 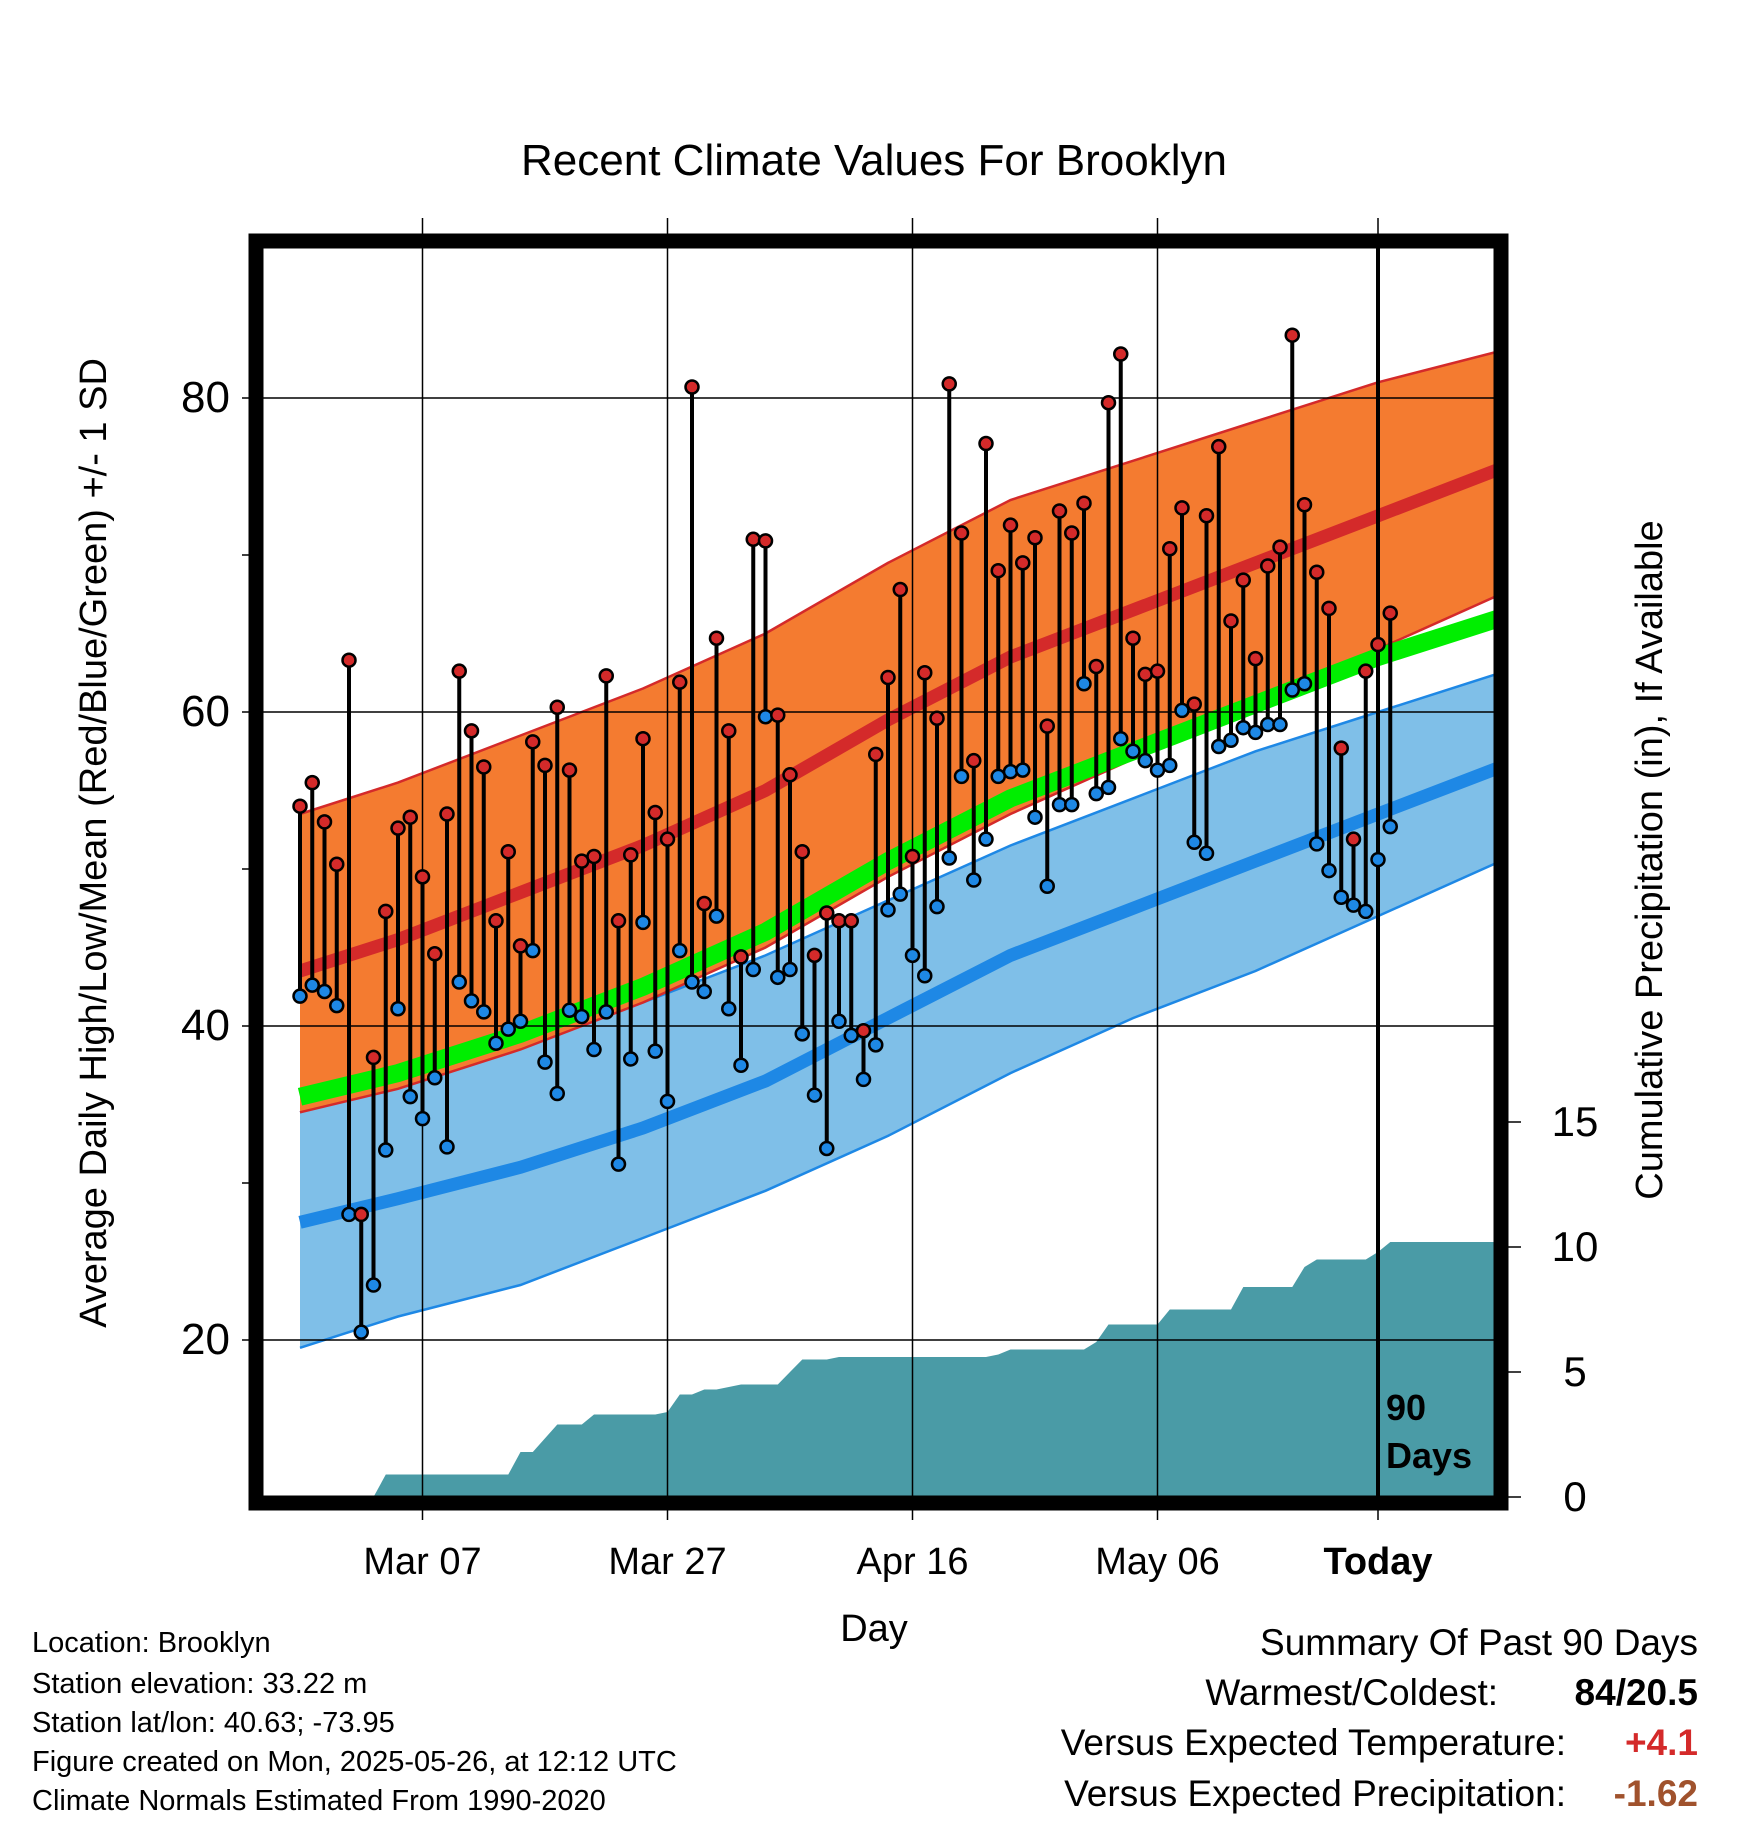 I want to click on info-elevation: Station elevation: 33.22 m, so click(x=200, y=1684).